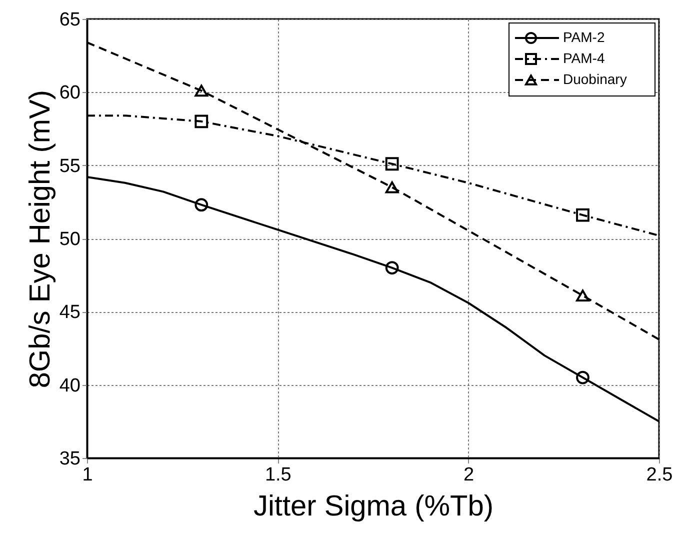 The image size is (678, 536). I want to click on legend-label: Duobinary, so click(595, 79).